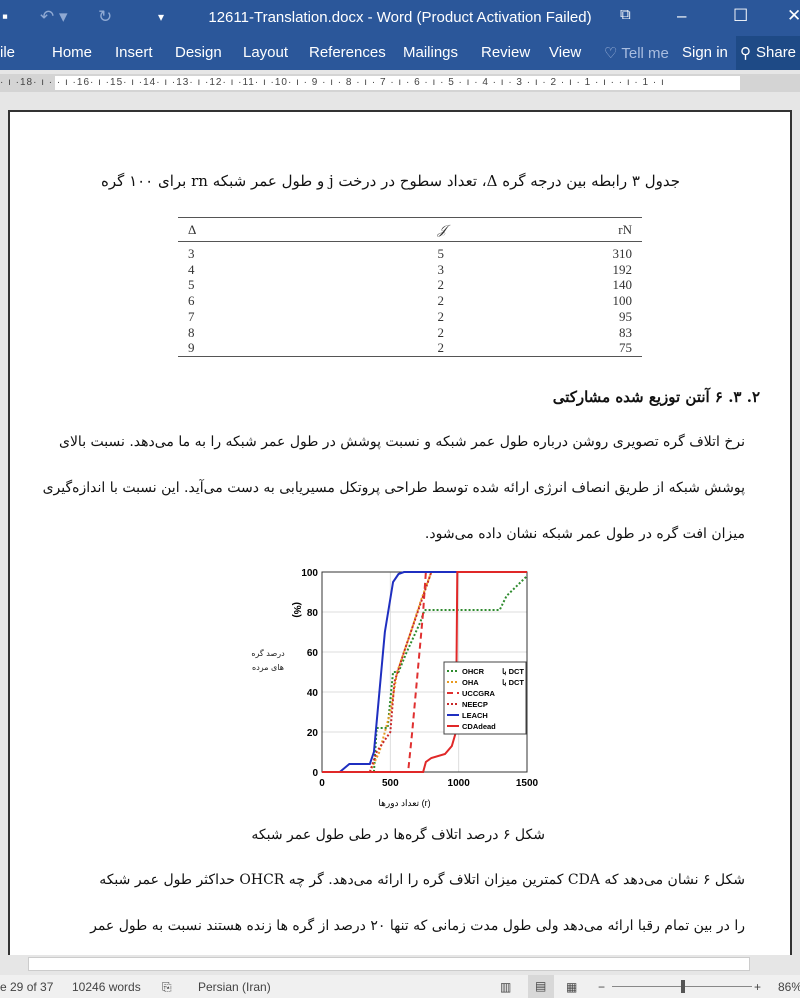 The image size is (800, 998). Describe the element at coordinates (54, 16) in the screenshot. I see `undo-icon: ↶ ▾` at that location.